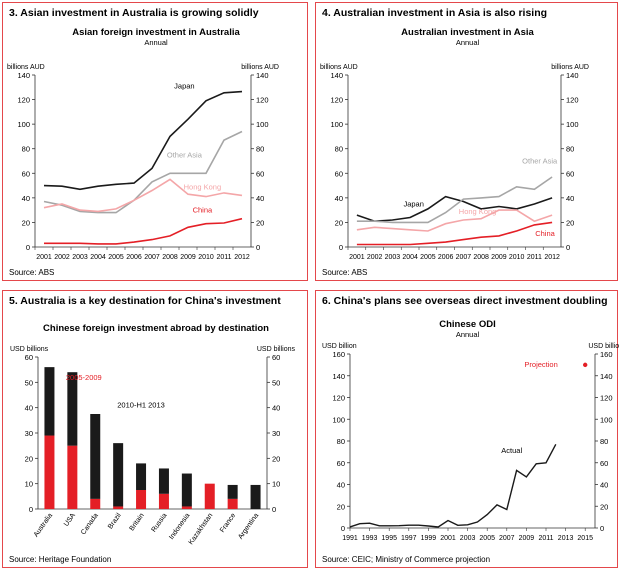 The height and width of the screenshot is (570, 620). I want to click on x-tick-label: 1999, so click(429, 538).